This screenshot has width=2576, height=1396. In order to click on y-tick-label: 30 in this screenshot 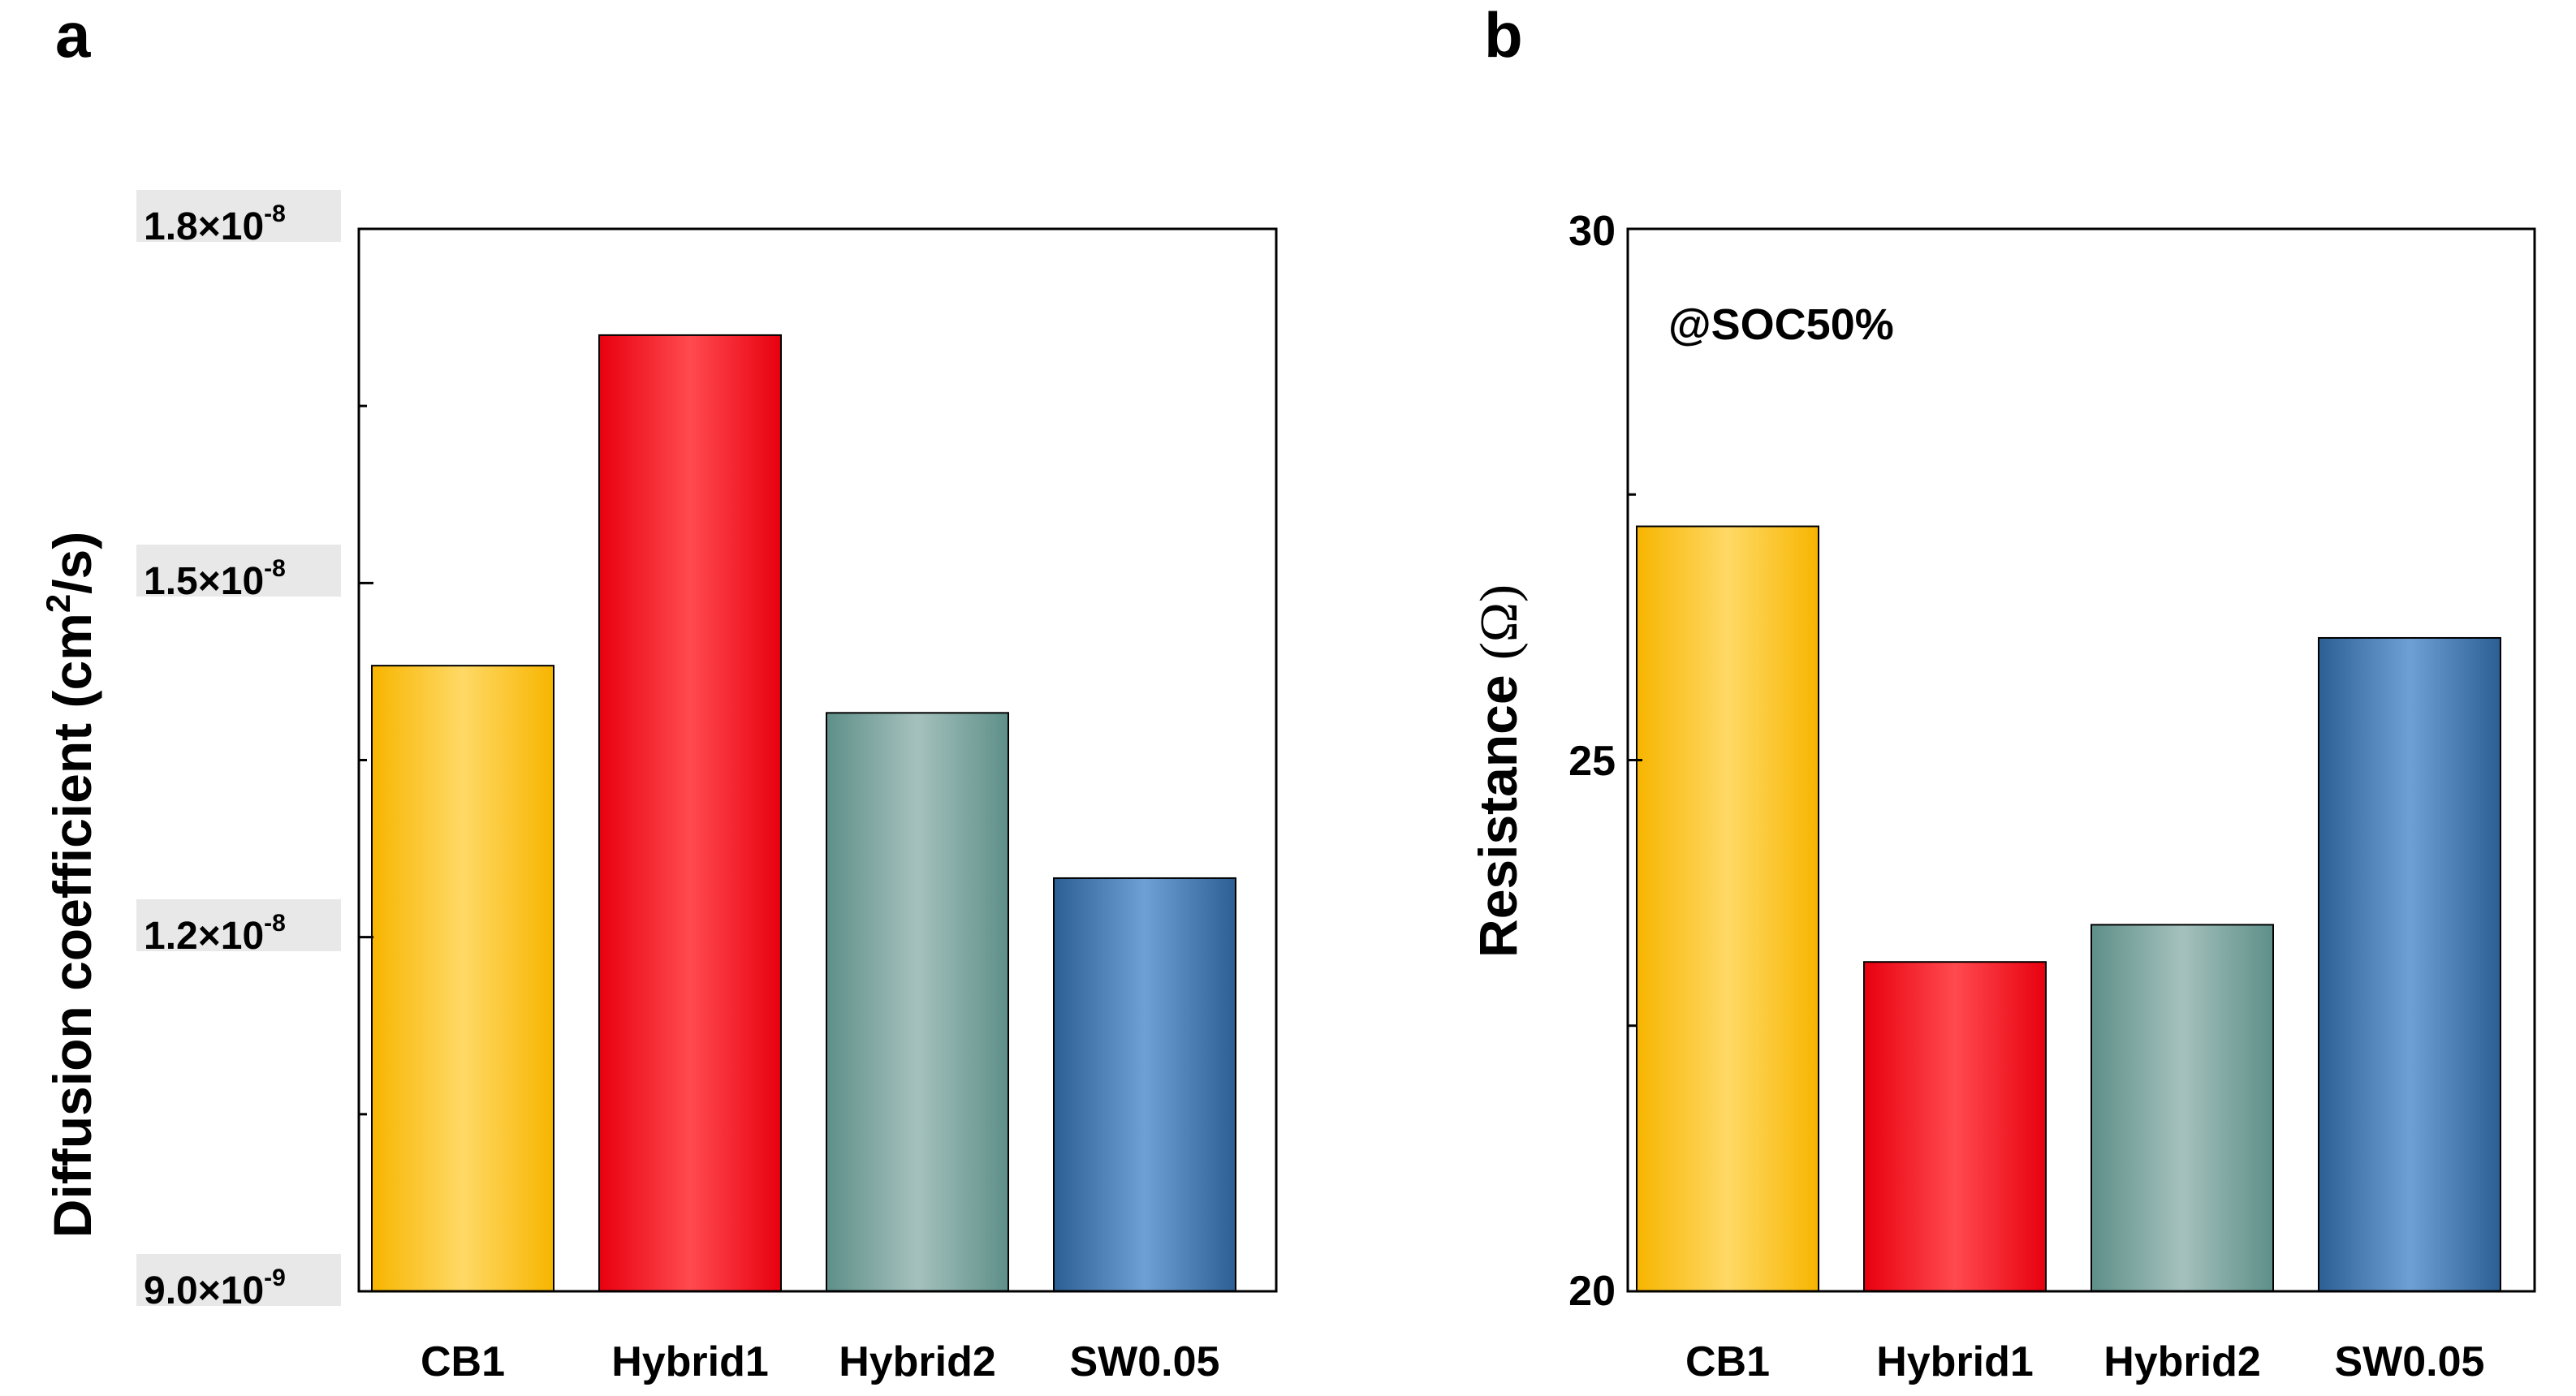, I will do `click(1592, 231)`.